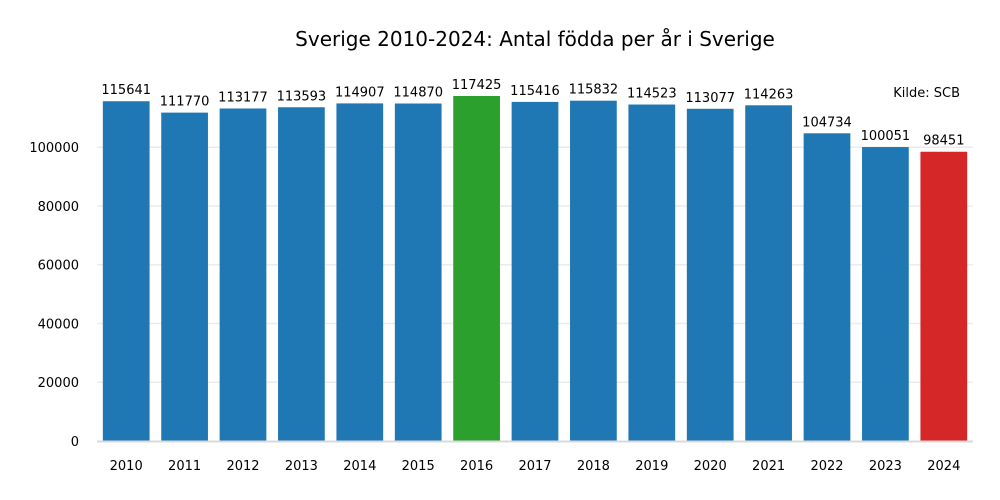 Image resolution: width=1000 pixels, height=500 pixels. What do you see at coordinates (535, 91) in the screenshot?
I see `data-label-2017: 115416` at bounding box center [535, 91].